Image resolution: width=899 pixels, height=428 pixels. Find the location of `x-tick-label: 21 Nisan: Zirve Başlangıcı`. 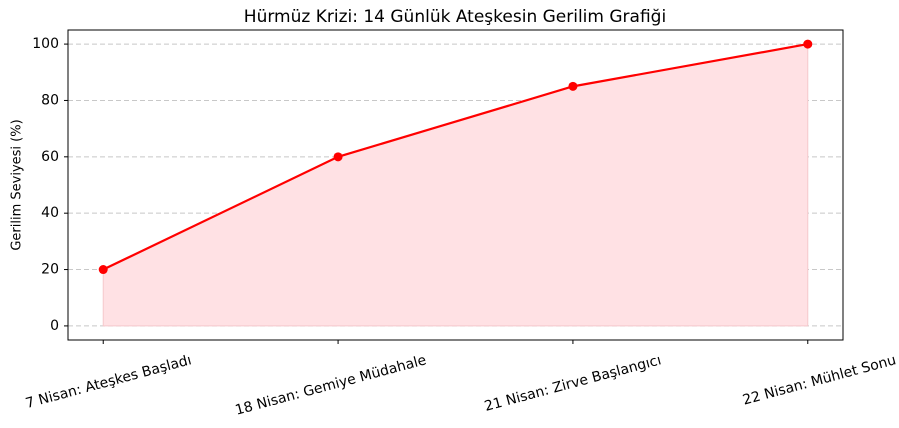

x-tick-label: 21 Nisan: Zirve Başlangıcı is located at coordinates (573, 383).